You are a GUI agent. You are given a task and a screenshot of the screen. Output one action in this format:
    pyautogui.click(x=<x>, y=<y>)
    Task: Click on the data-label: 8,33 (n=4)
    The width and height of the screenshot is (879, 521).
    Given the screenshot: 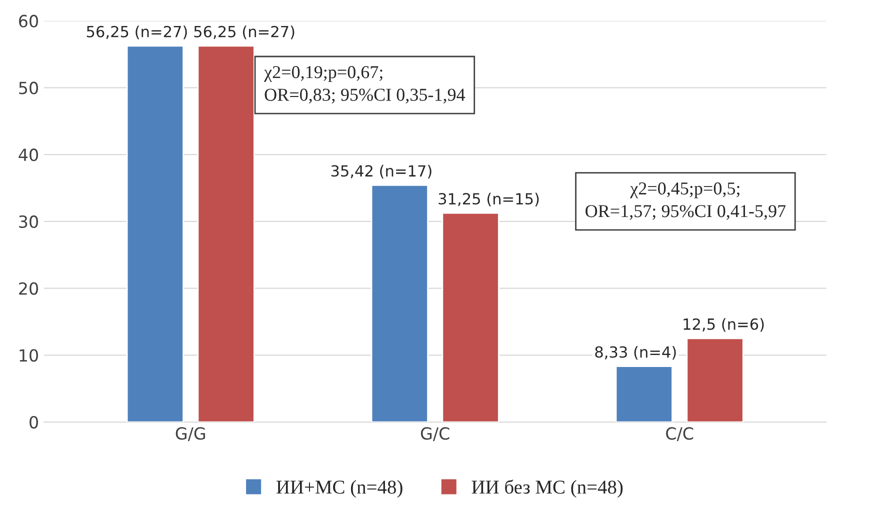 What is the action you would take?
    pyautogui.click(x=635, y=353)
    